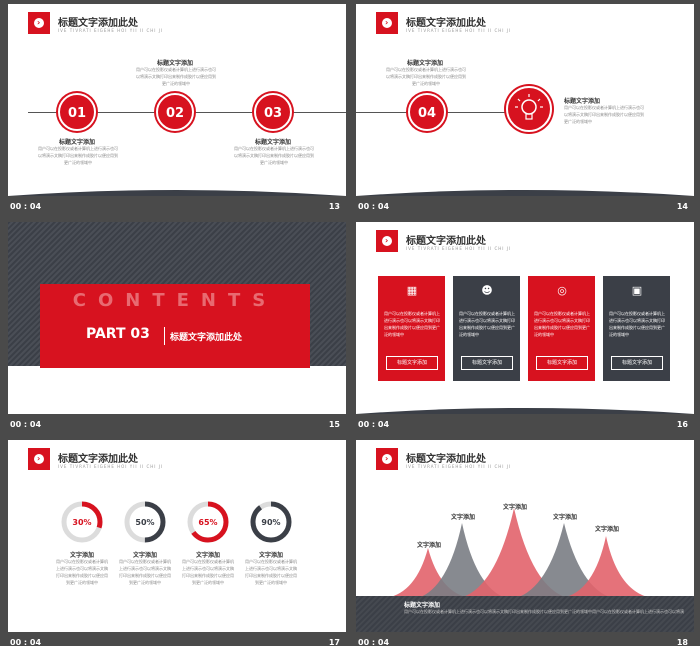 The height and width of the screenshot is (646, 700). Describe the element at coordinates (637, 290) in the screenshot. I see `monitor-icon: ▣` at that location.